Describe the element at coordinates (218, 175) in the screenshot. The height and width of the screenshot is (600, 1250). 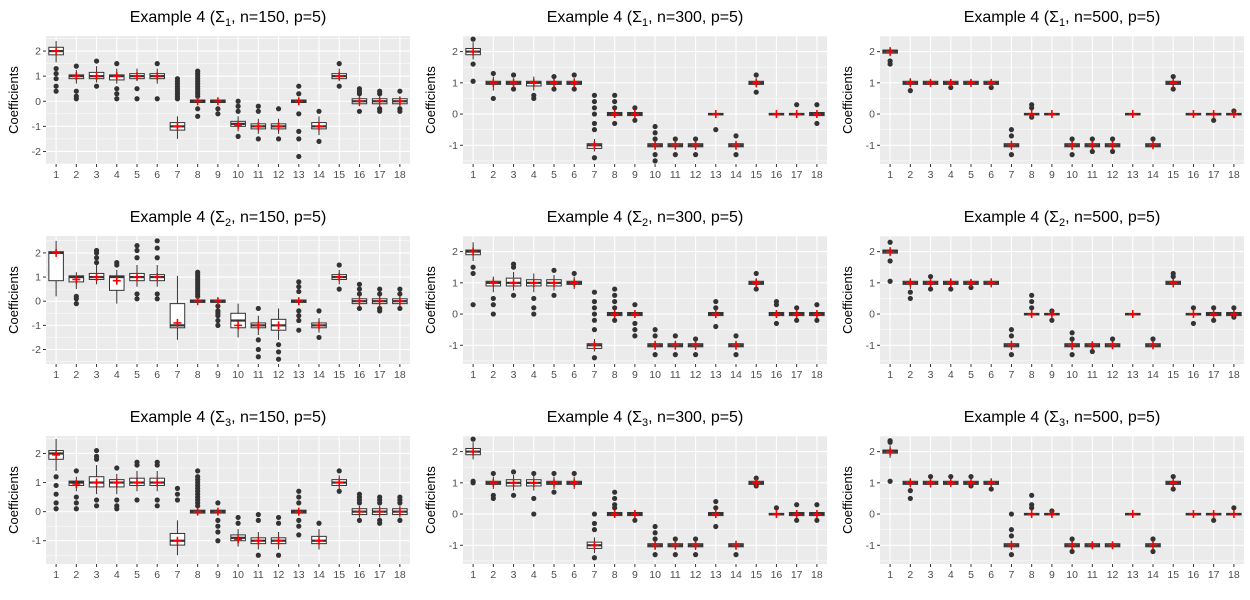
I see `x-tick-label: 9` at that location.